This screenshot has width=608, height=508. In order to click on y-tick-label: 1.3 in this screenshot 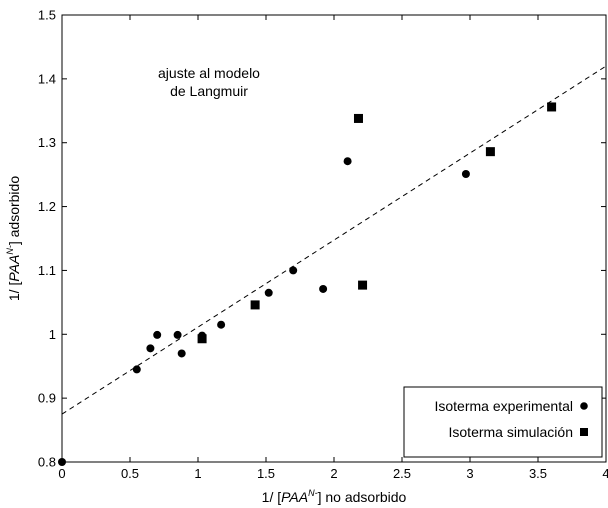, I will do `click(47, 142)`.